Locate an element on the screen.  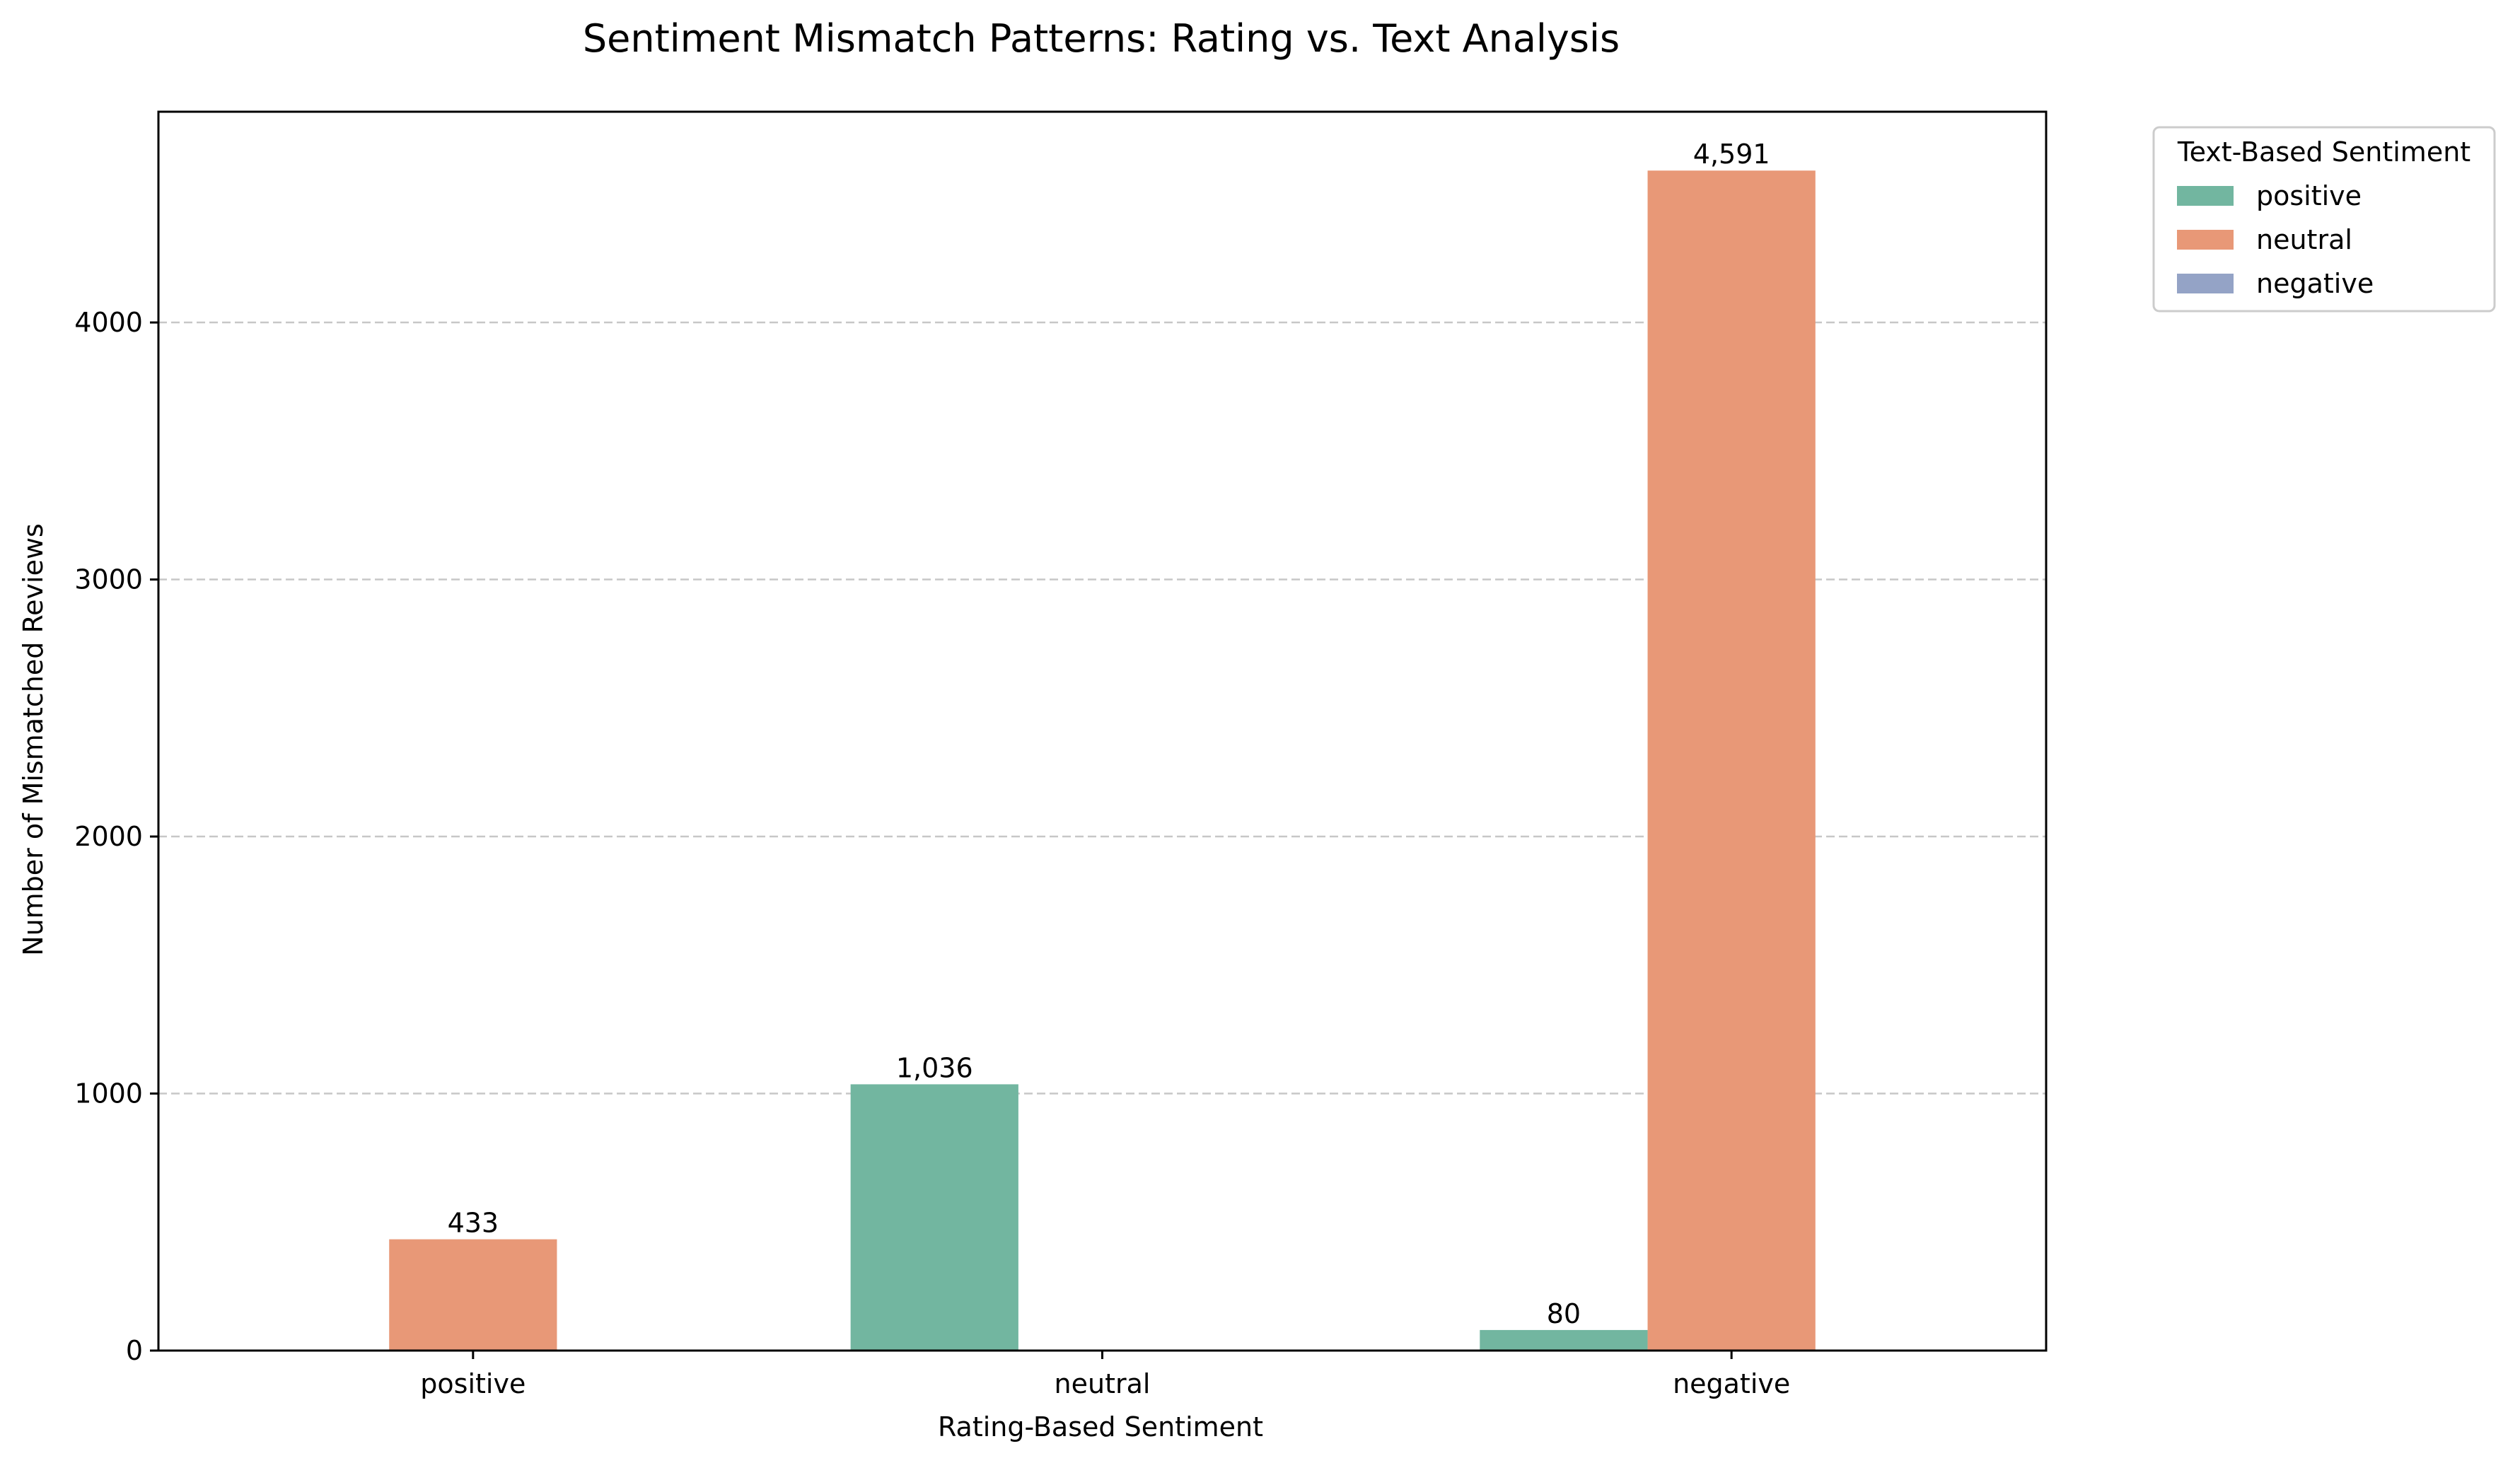
bar-value-label: 80 is located at coordinates (1564, 1314).